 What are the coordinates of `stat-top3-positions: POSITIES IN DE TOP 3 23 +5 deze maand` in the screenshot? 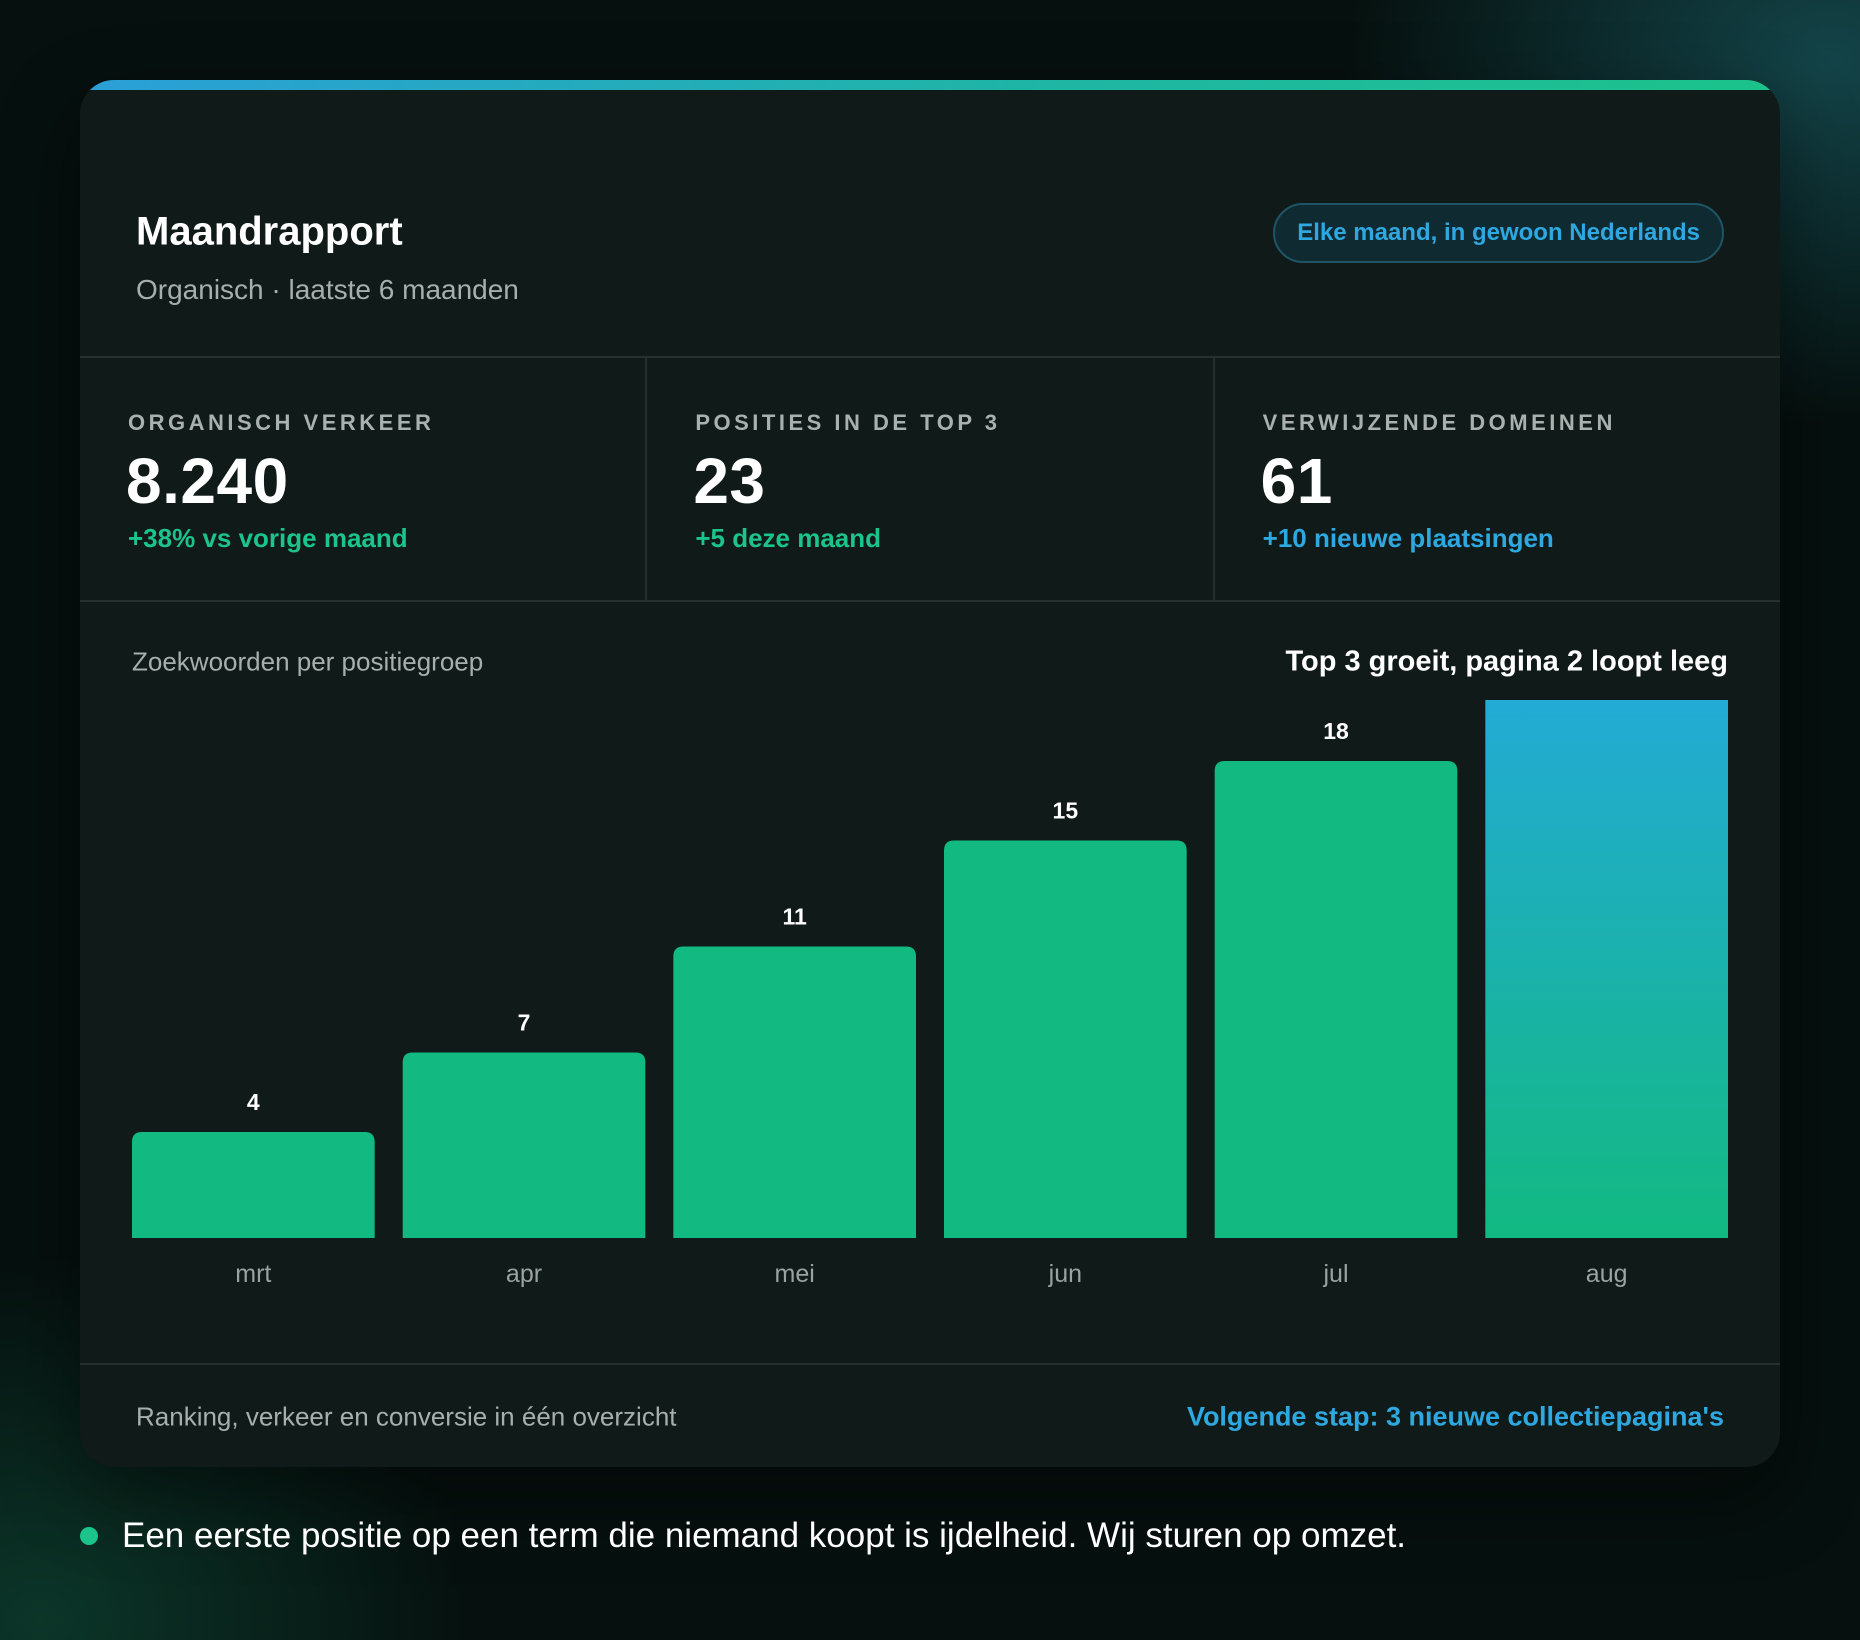 It's located at (931, 479).